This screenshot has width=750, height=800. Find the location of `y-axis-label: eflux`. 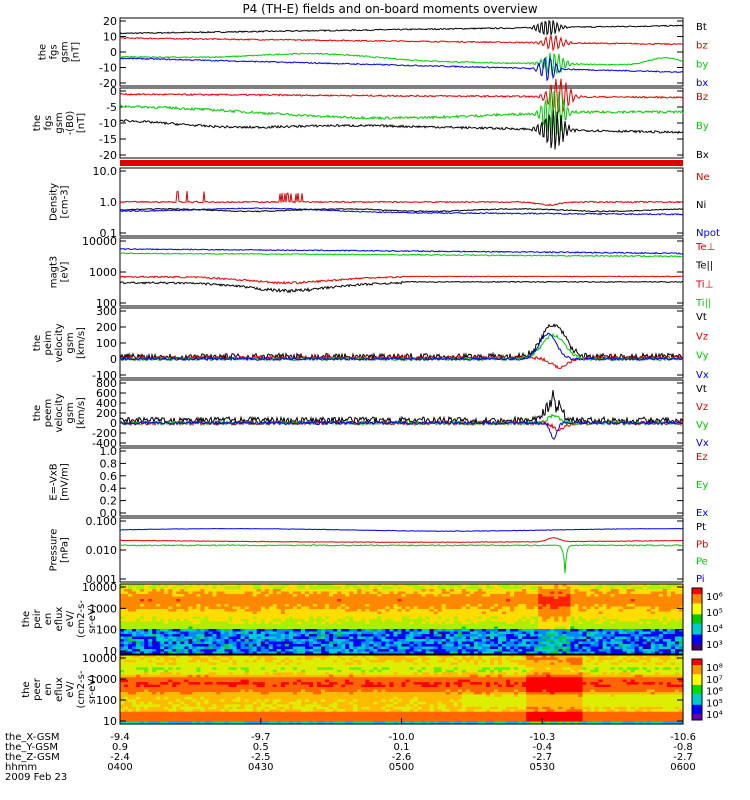

y-axis-label: eflux is located at coordinates (59, 619).